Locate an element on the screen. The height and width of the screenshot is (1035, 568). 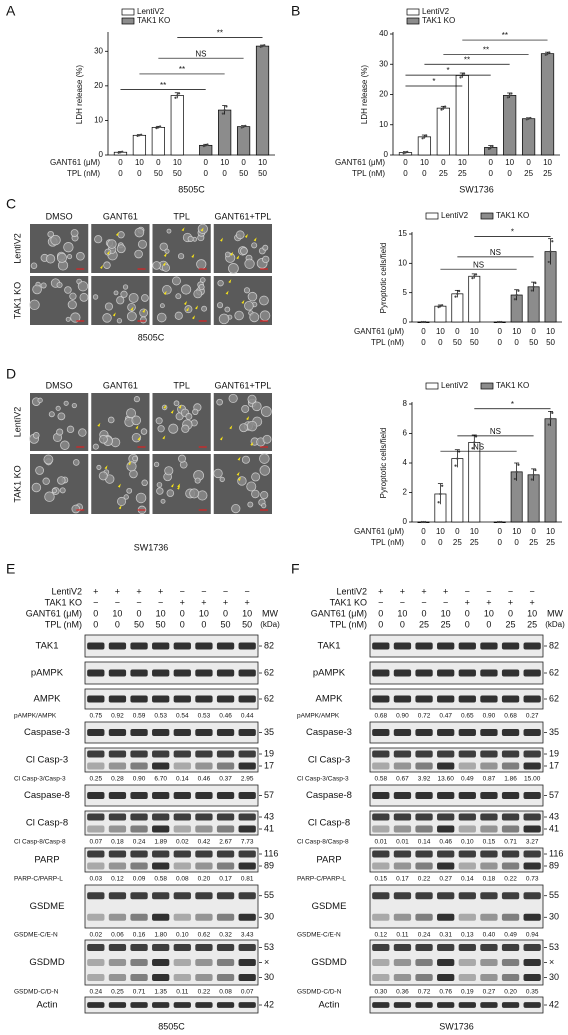
panel-label: C is located at coordinates (11, 204).